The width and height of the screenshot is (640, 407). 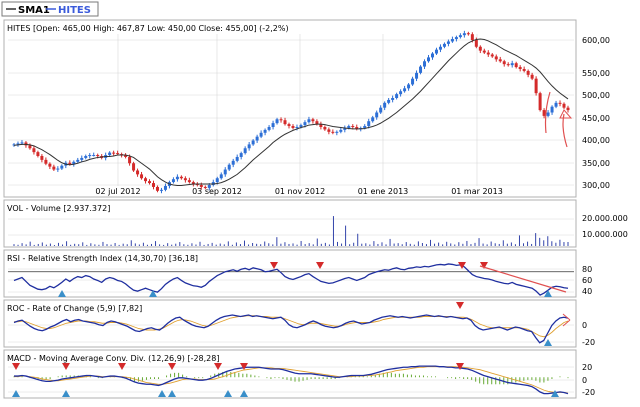 I want to click on roc-line, so click(x=291, y=329).